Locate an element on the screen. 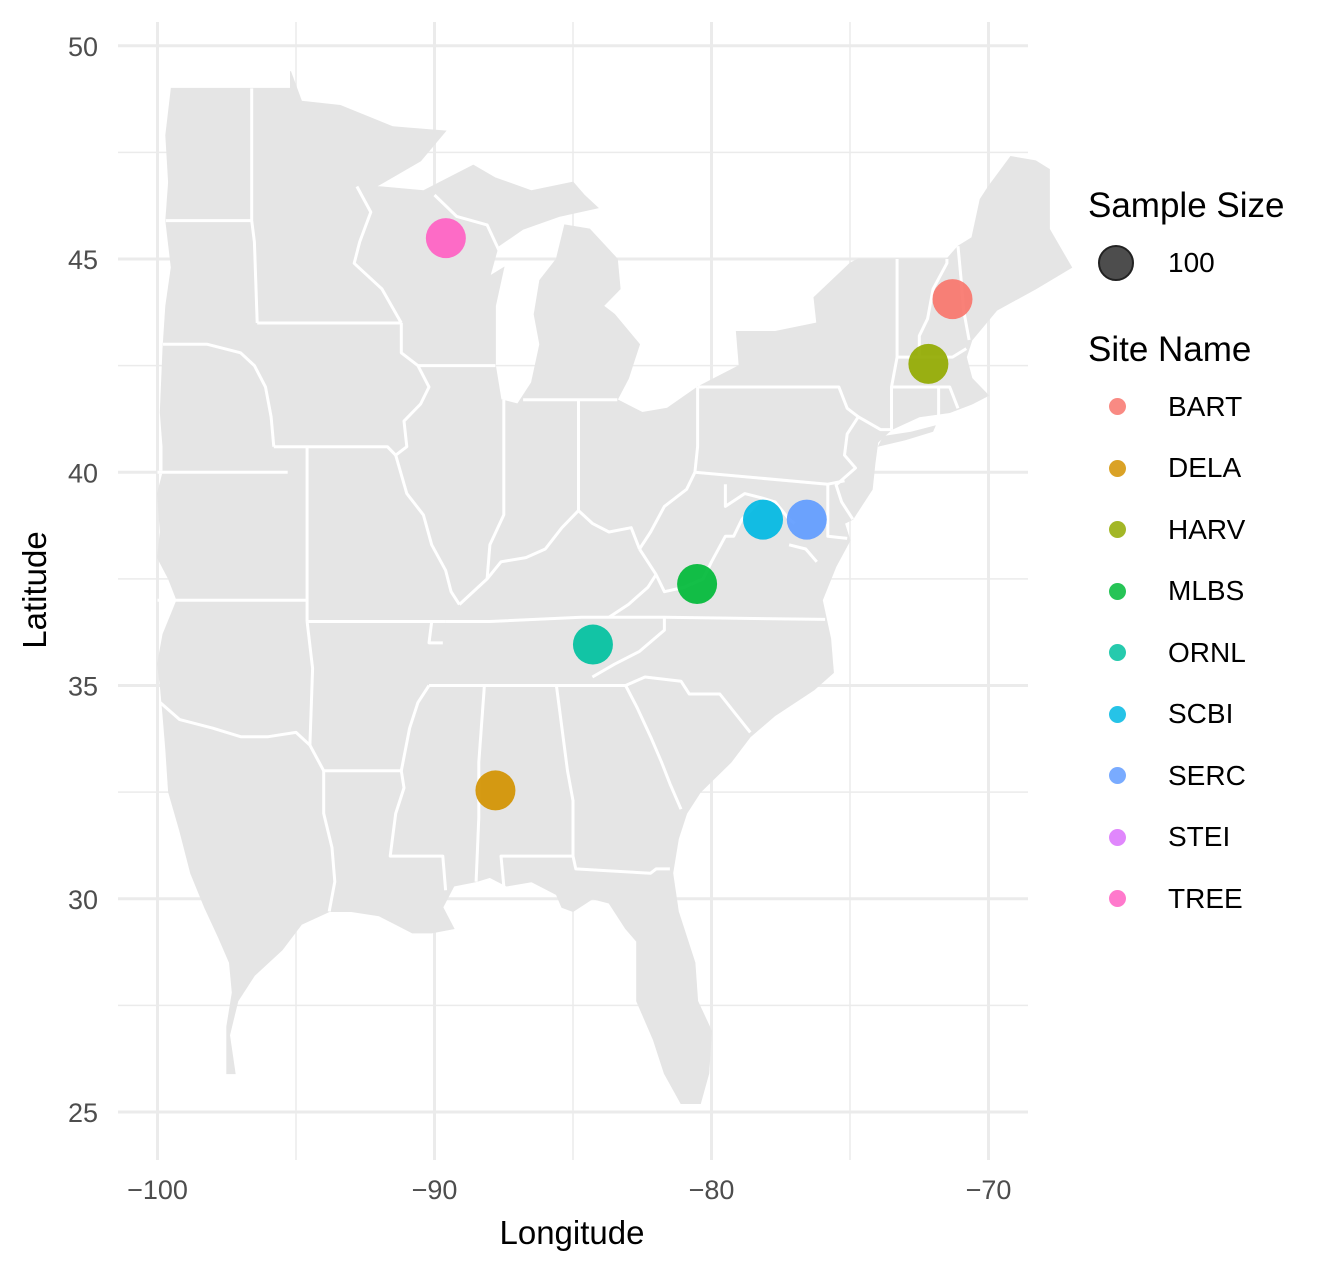  size-legend-value: 100 is located at coordinates (1191, 262).